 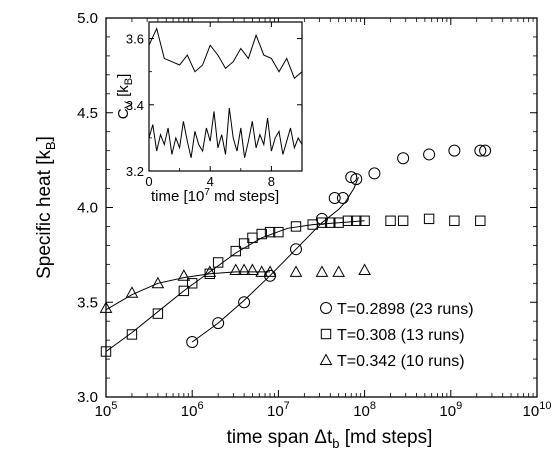 I want to click on y-tick-label: 4.0, so click(x=87, y=208).